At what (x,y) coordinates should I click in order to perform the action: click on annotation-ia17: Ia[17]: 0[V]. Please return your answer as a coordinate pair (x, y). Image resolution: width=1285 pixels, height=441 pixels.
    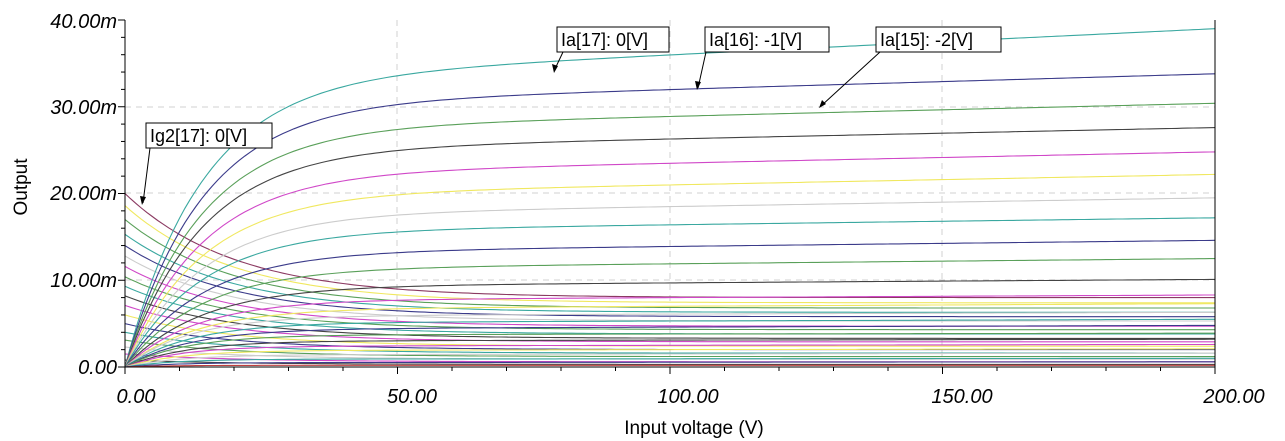
    Looking at the image, I should click on (611, 49).